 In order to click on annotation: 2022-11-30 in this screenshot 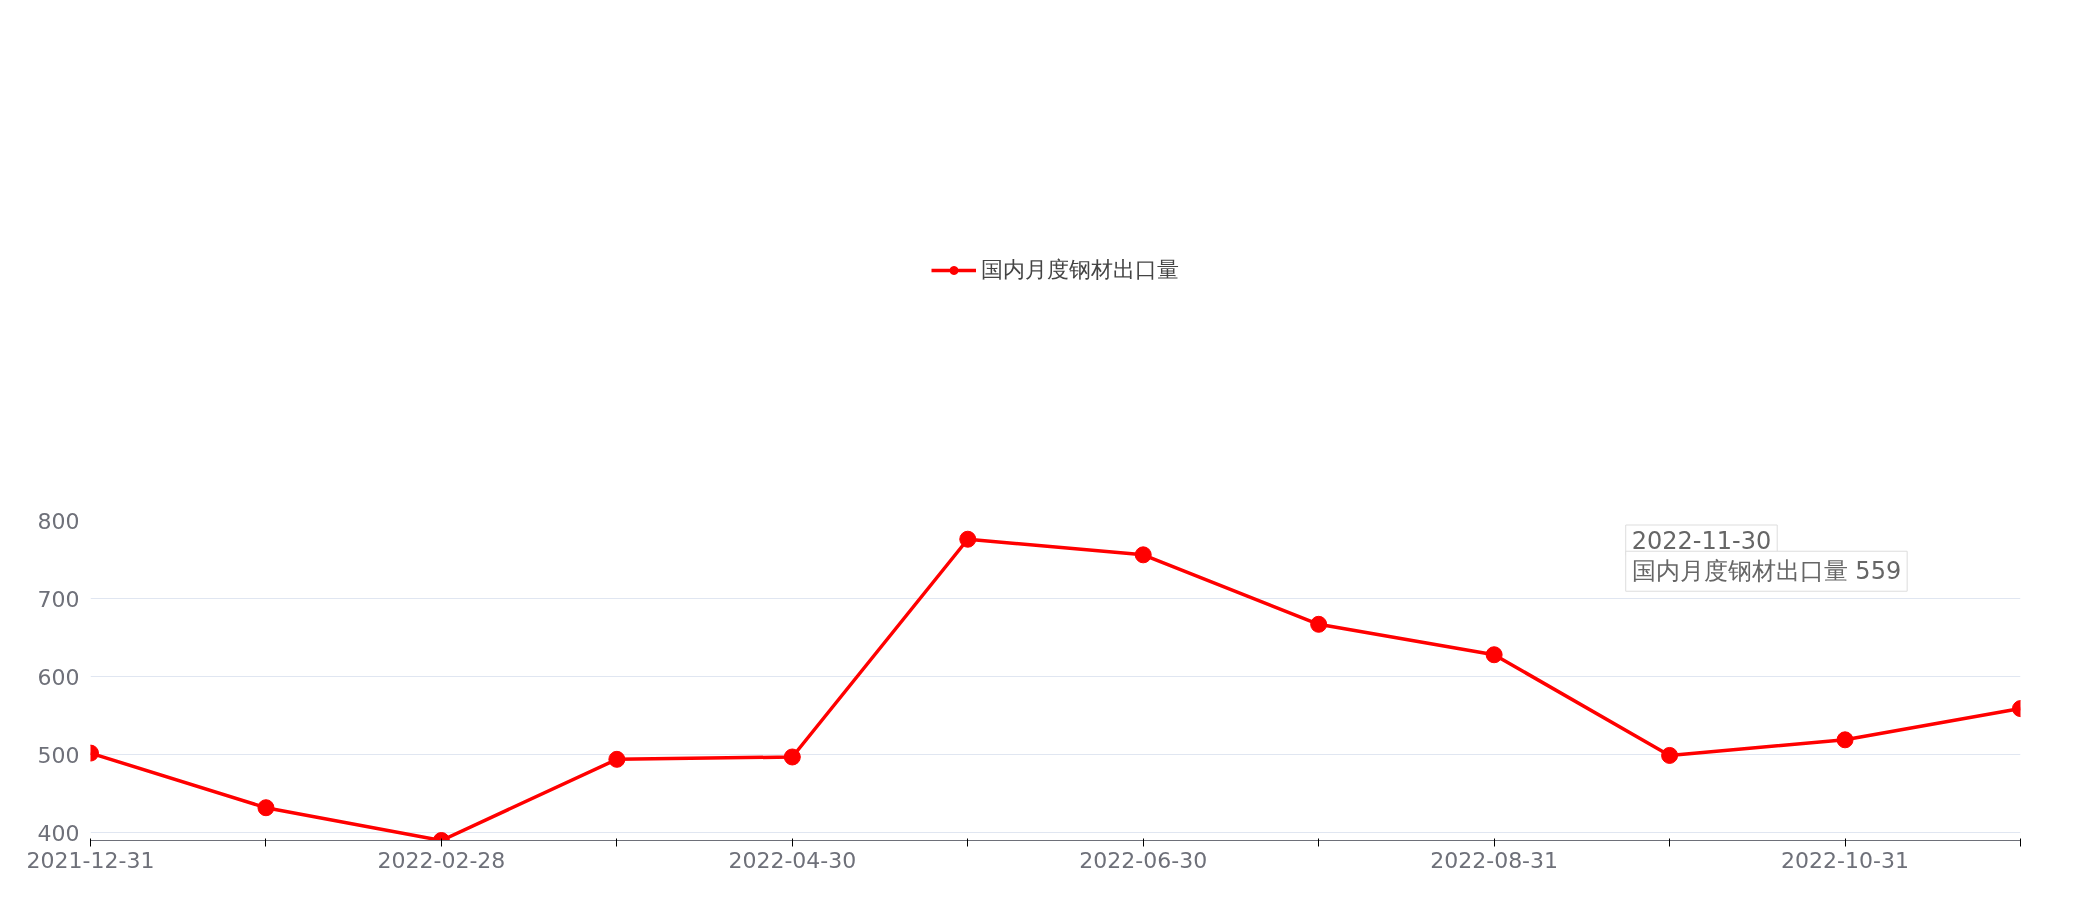, I will do `click(1701, 541)`.